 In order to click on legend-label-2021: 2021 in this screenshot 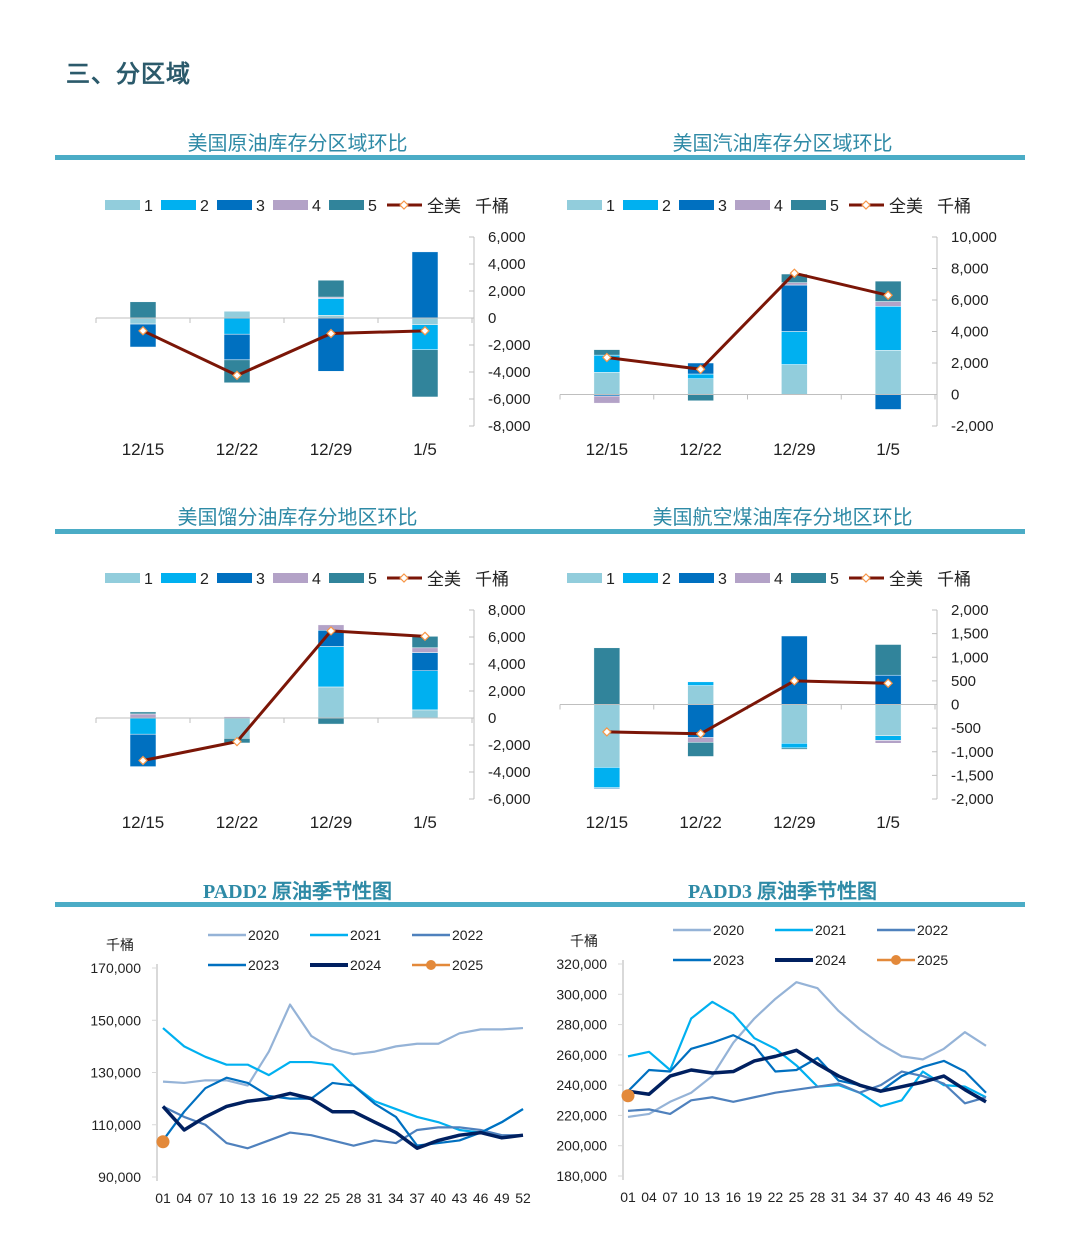, I will do `click(365, 935)`.